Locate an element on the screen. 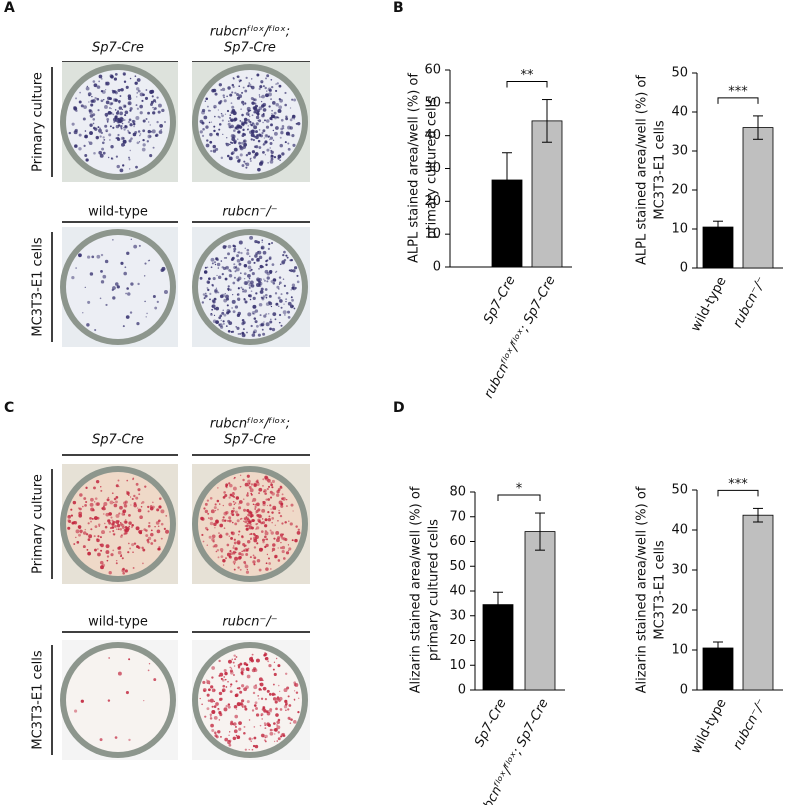  y-tick-label: 60 is located at coordinates (457, 541).